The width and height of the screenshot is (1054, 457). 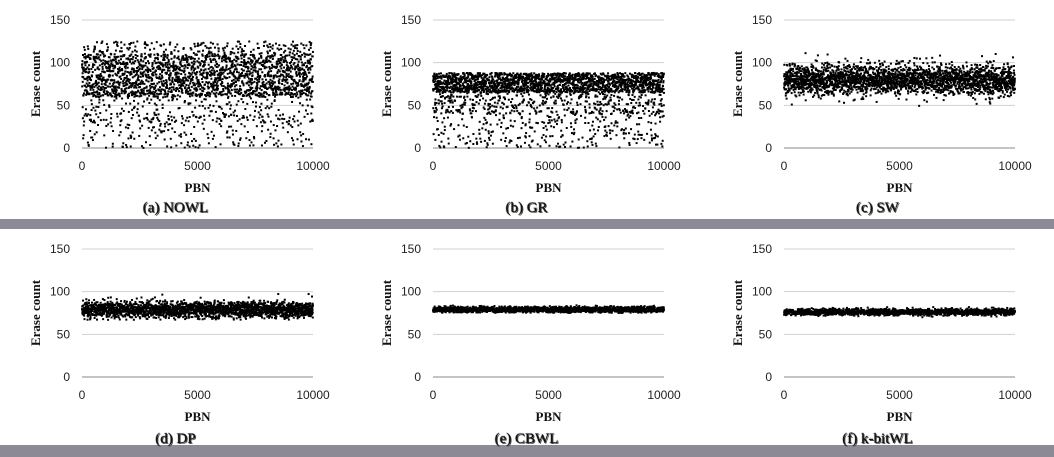 What do you see at coordinates (313, 166) in the screenshot?
I see `x-tick-label: 10000` at bounding box center [313, 166].